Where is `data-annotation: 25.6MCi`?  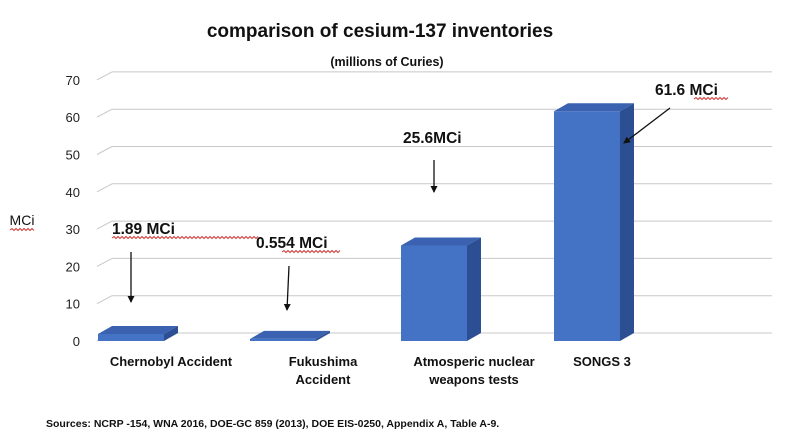
data-annotation: 25.6MCi is located at coordinates (432, 138).